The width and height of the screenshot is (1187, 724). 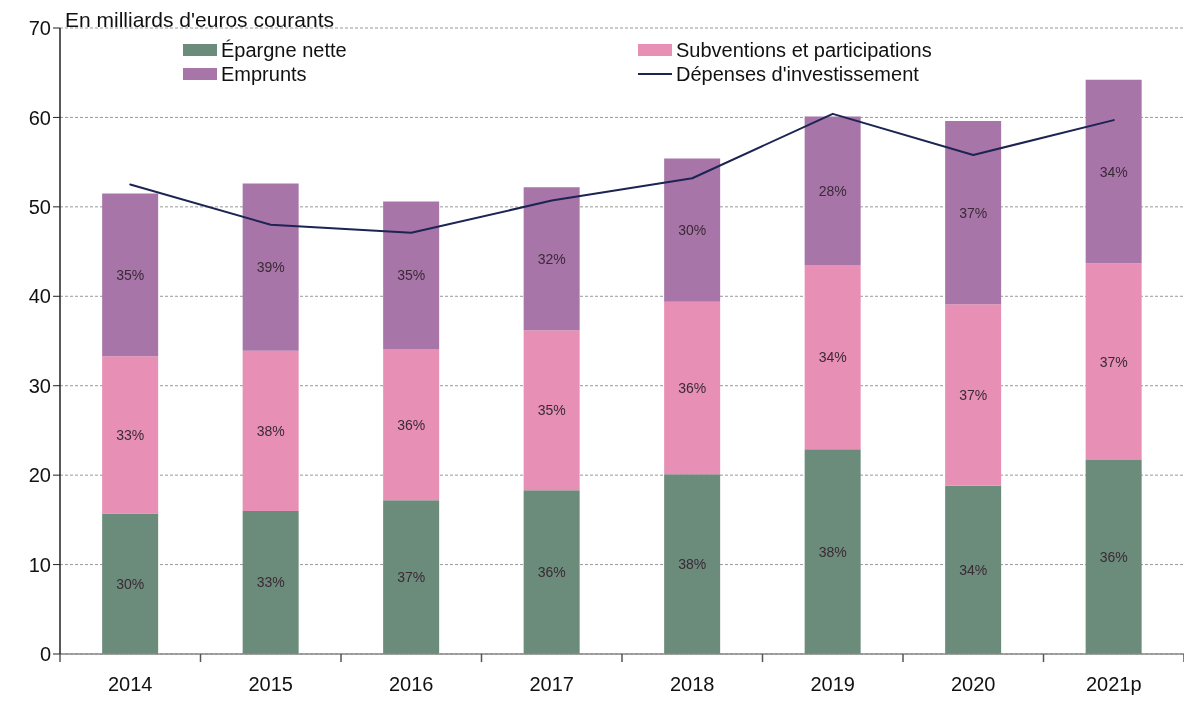 I want to click on x-tick-label: 2014, so click(x=130, y=684).